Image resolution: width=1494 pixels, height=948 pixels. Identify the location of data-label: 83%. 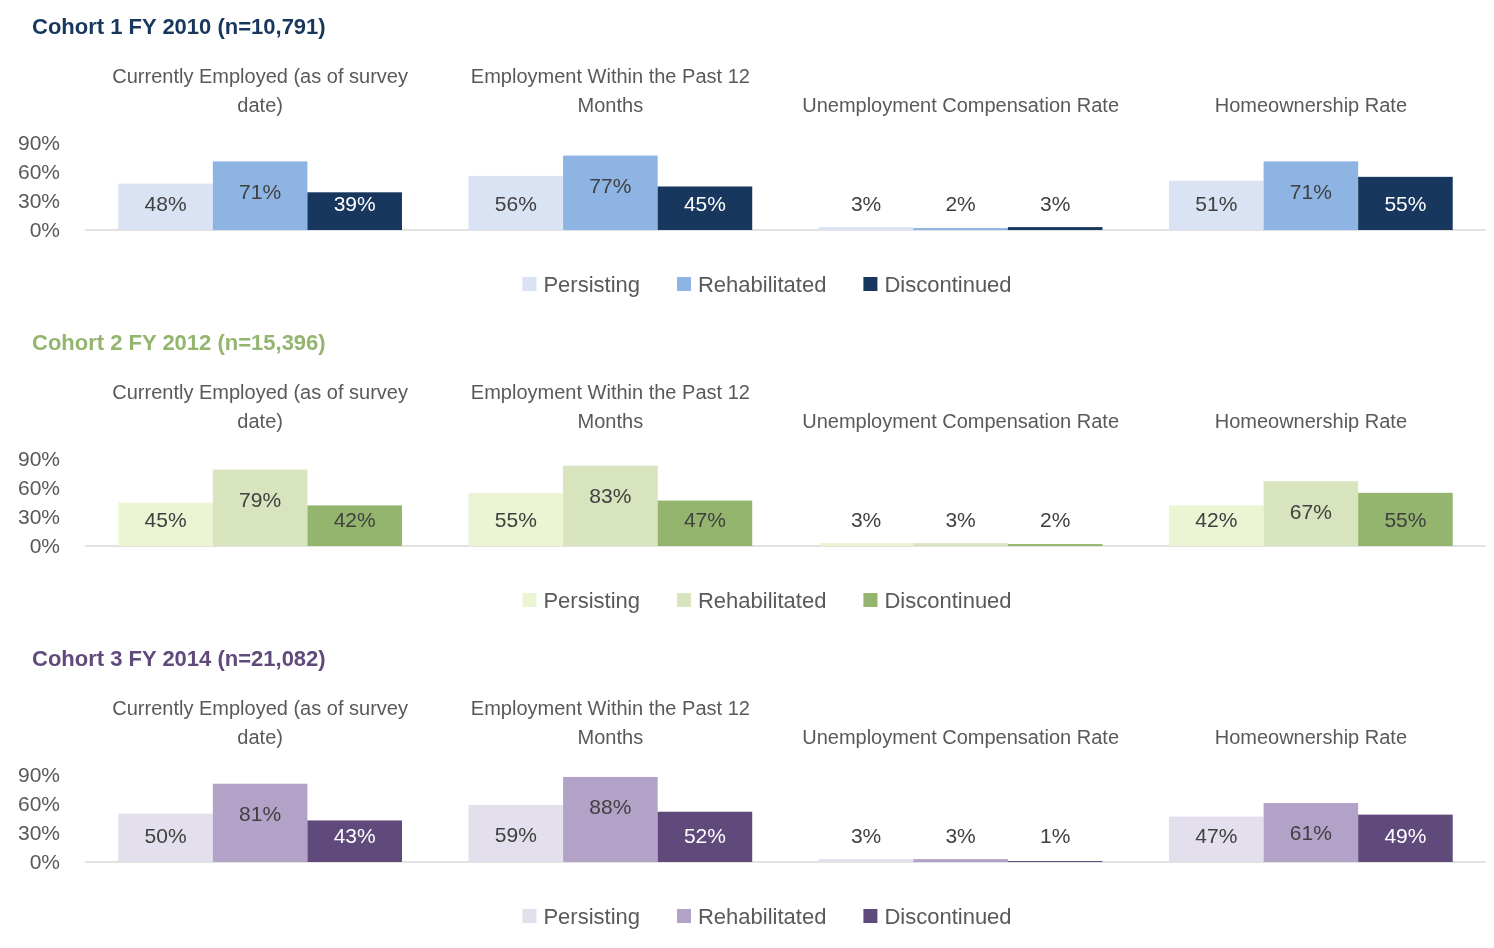
(610, 496).